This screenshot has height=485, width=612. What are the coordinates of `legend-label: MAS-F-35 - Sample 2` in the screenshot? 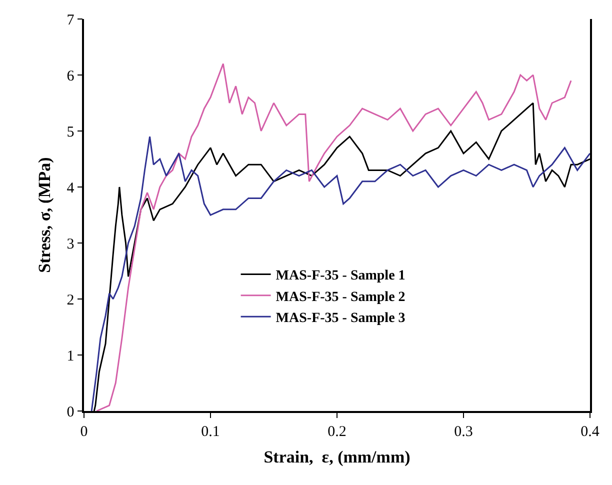 It's located at (341, 297).